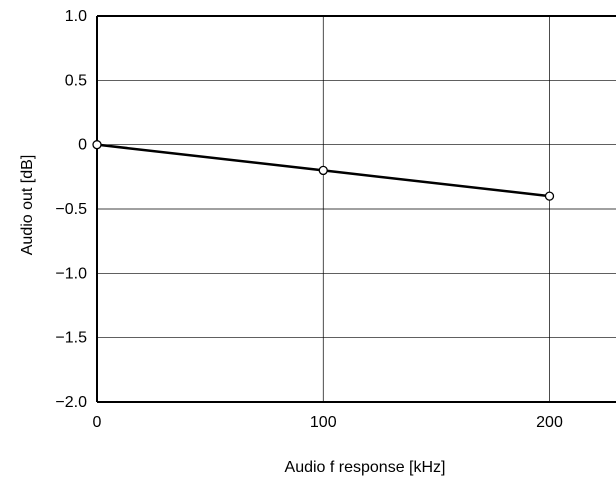  Describe the element at coordinates (71, 402) in the screenshot. I see `y-tick-label: −2.0` at that location.